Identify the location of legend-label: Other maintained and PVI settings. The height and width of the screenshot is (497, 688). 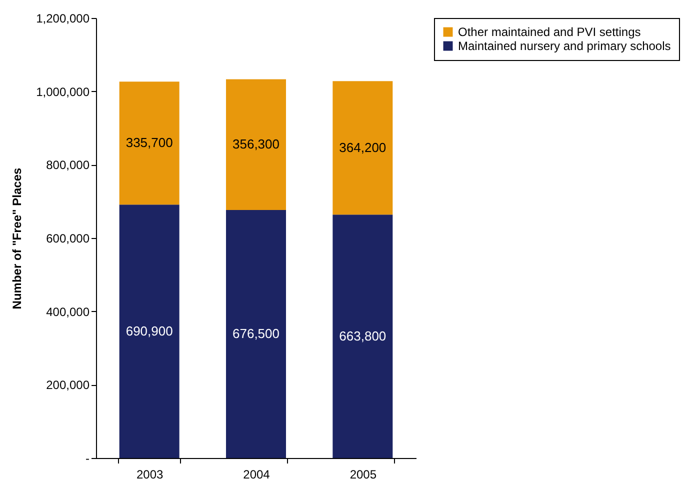
(549, 32).